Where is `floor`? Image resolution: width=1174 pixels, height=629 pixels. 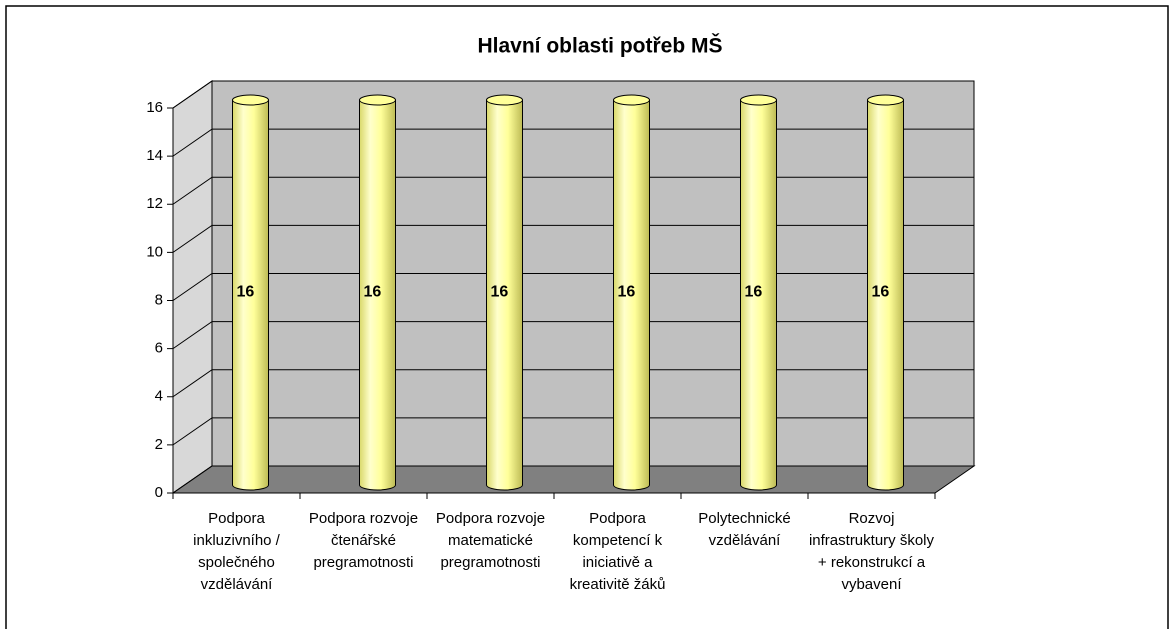
floor is located at coordinates (573, 479).